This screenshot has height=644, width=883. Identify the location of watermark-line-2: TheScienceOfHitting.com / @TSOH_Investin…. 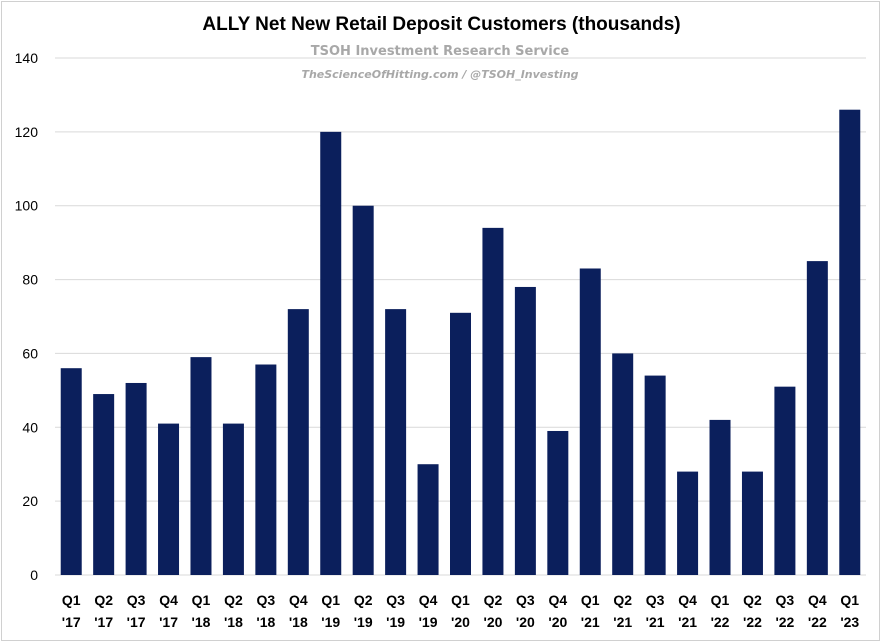
(440, 74).